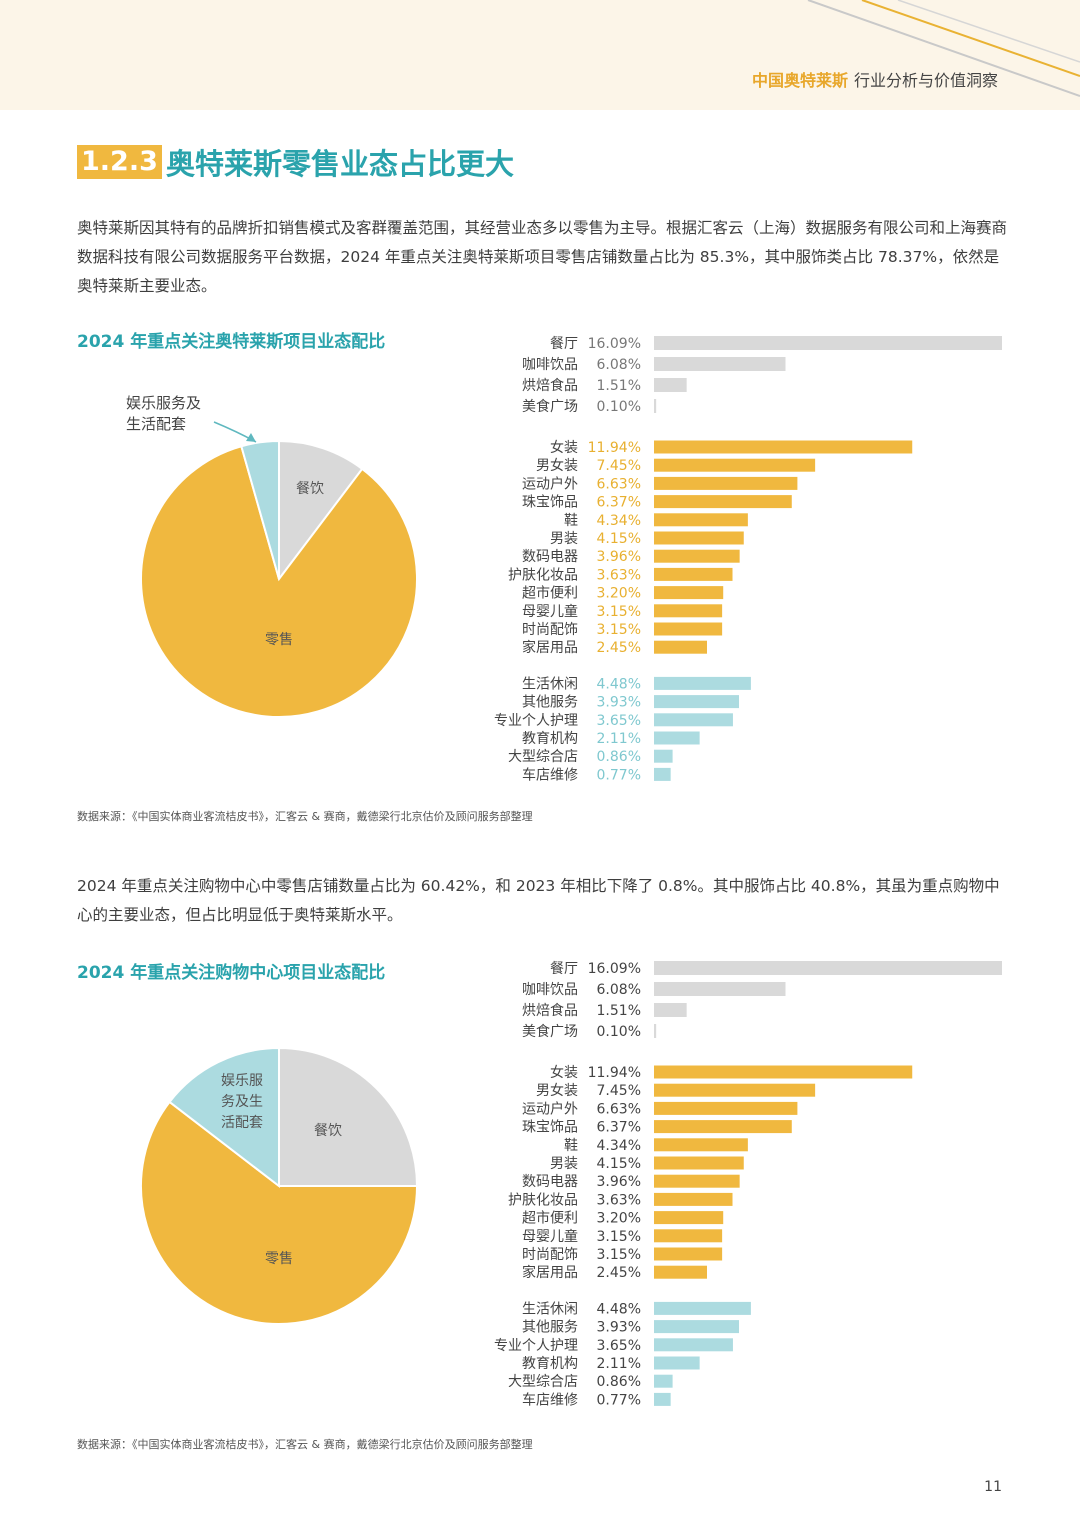 Image resolution: width=1080 pixels, height=1527 pixels. Describe the element at coordinates (614, 1073) in the screenshot. I see `chart2-bar-value: 11.94%` at that location.